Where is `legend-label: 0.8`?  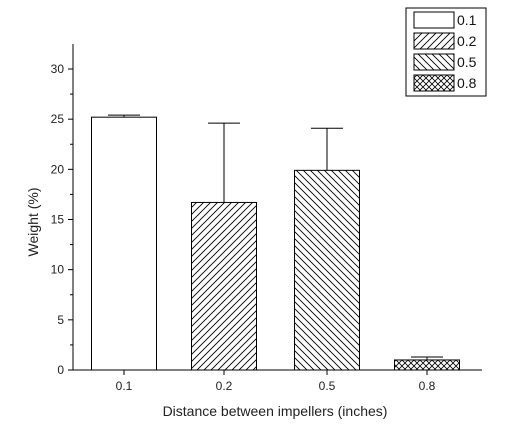 legend-label: 0.8 is located at coordinates (467, 83).